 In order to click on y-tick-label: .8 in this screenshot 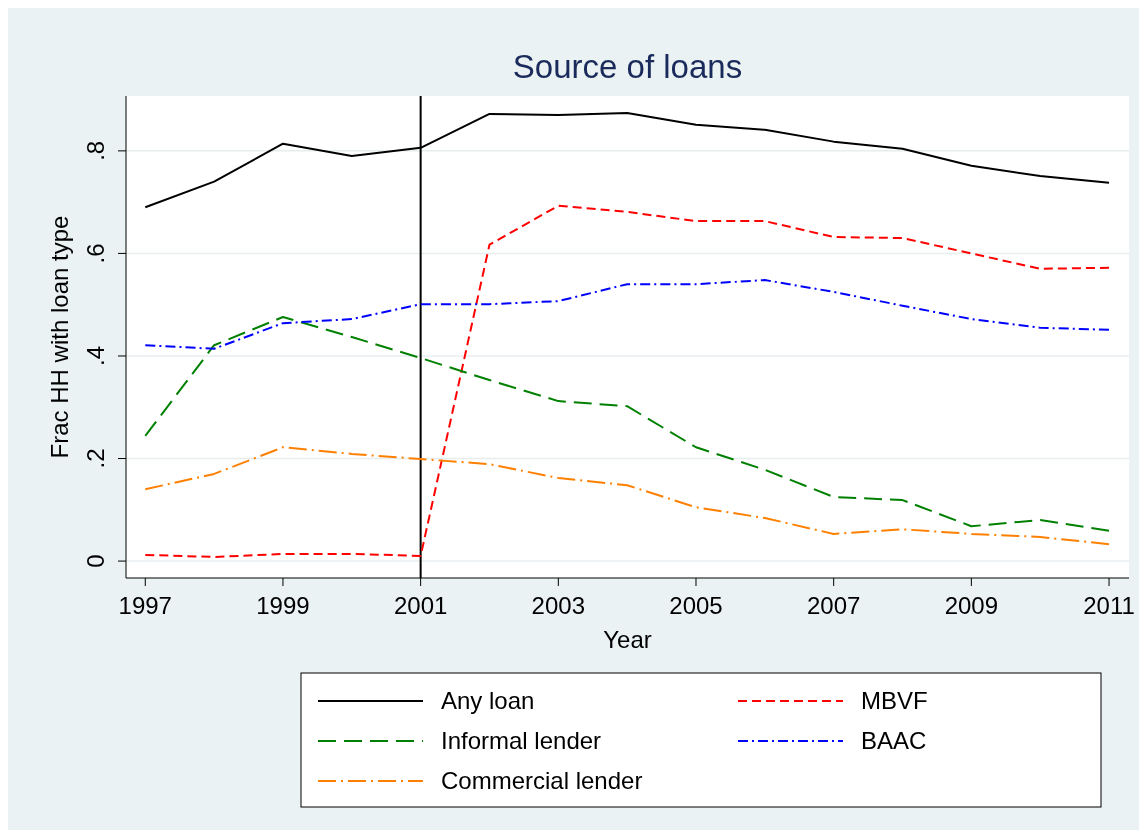, I will do `click(95, 150)`.